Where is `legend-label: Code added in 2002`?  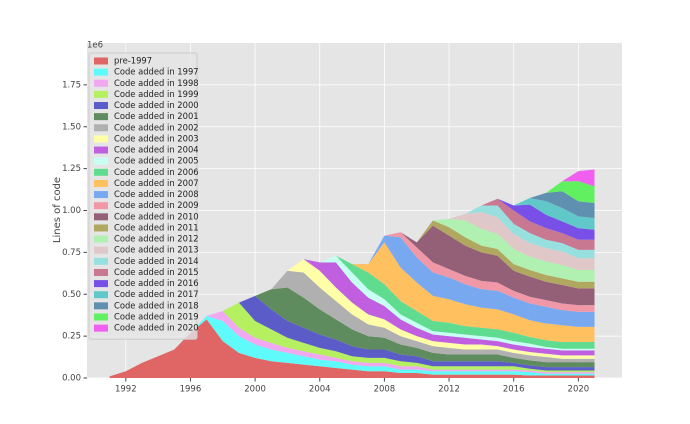 legend-label: Code added in 2002 is located at coordinates (156, 127).